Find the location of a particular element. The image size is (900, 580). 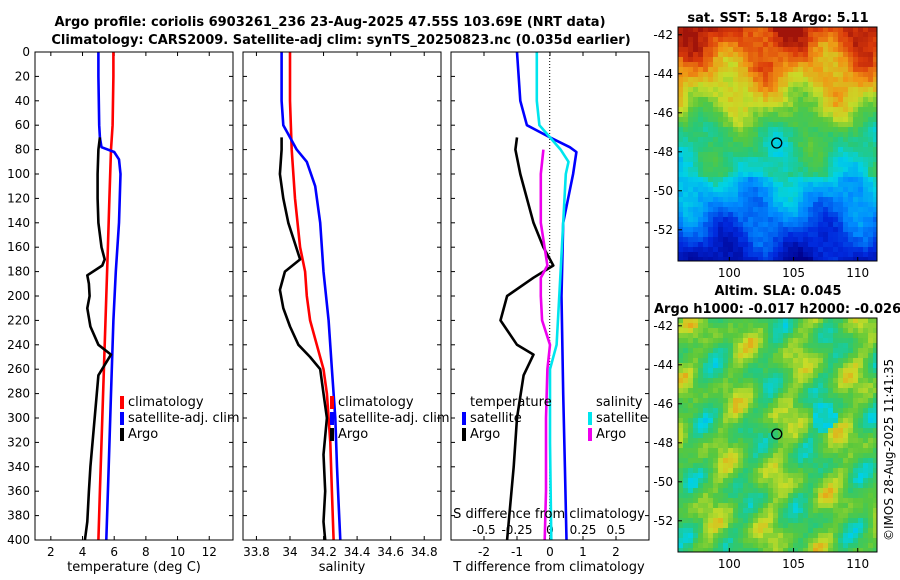

map-y-tick-label: -48 is located at coordinates (663, 443).